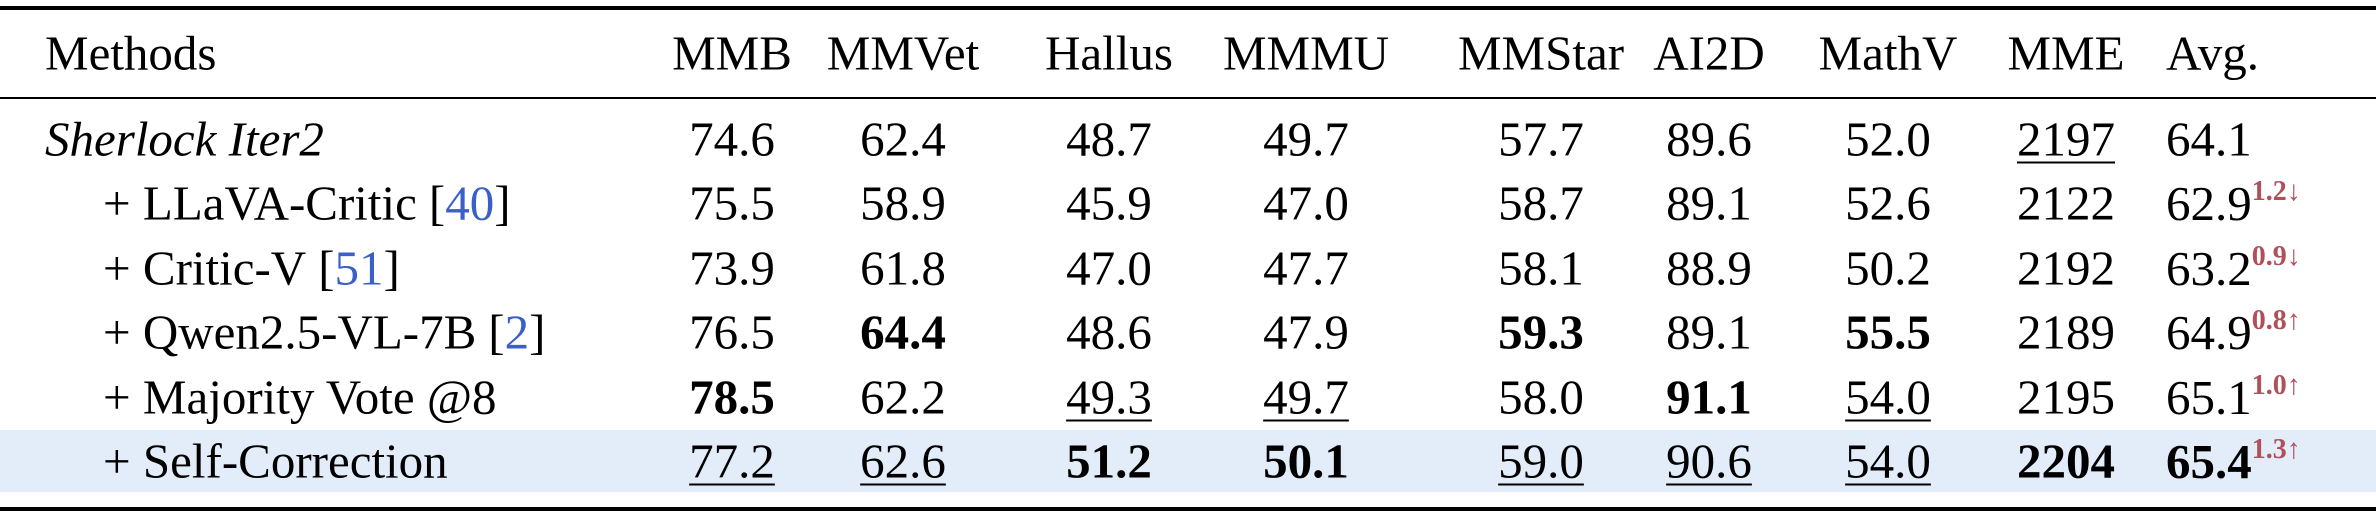 The image size is (2376, 518). I want to click on value-cell: 73.9, so click(732, 267).